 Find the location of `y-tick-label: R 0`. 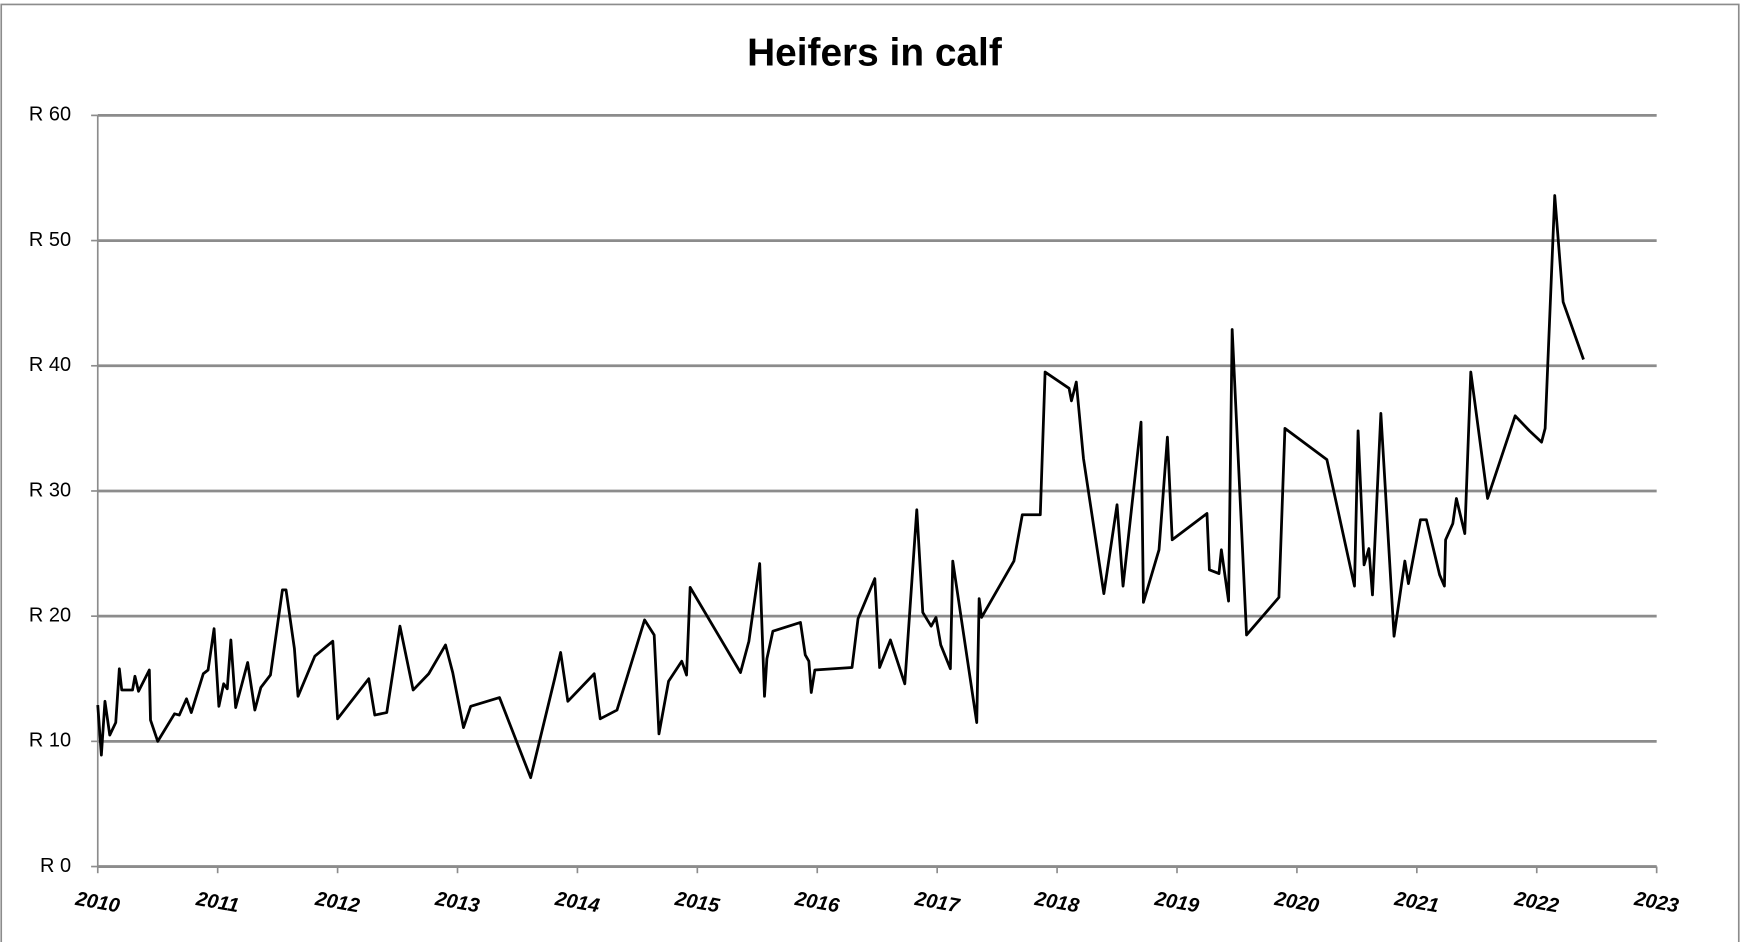

y-tick-label: R 0 is located at coordinates (55, 866).